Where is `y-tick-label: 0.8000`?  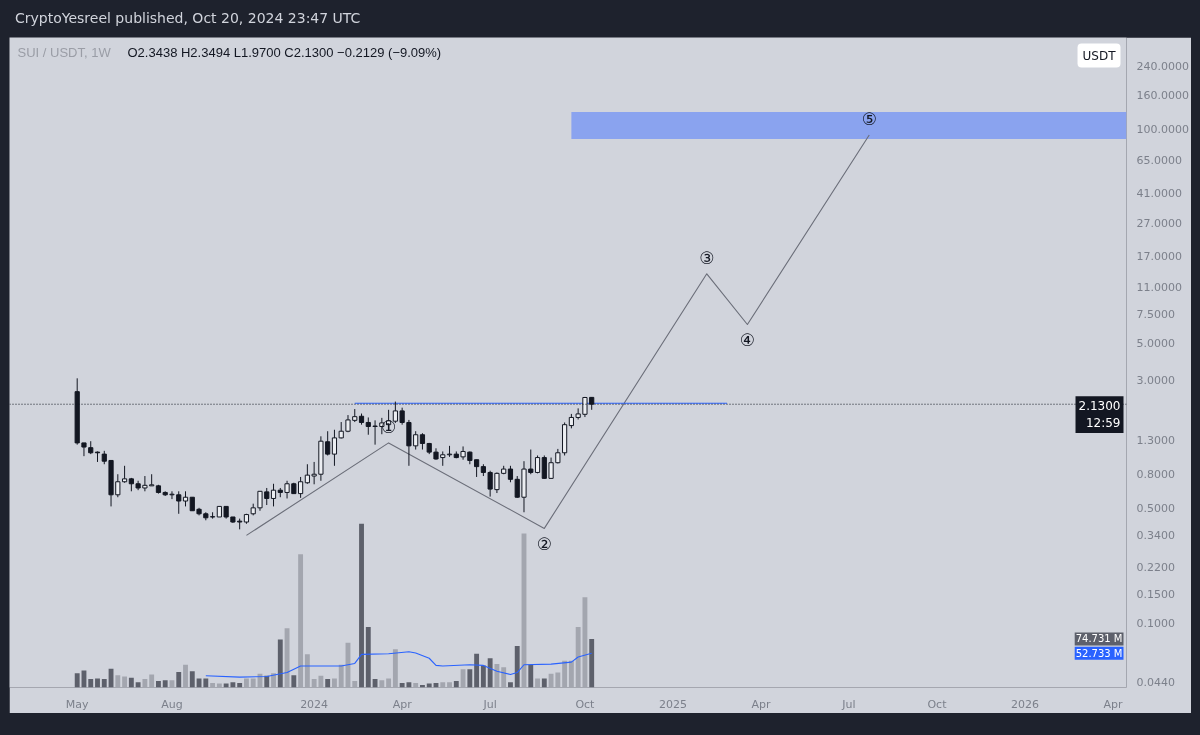
y-tick-label: 0.8000 is located at coordinates (1155, 475).